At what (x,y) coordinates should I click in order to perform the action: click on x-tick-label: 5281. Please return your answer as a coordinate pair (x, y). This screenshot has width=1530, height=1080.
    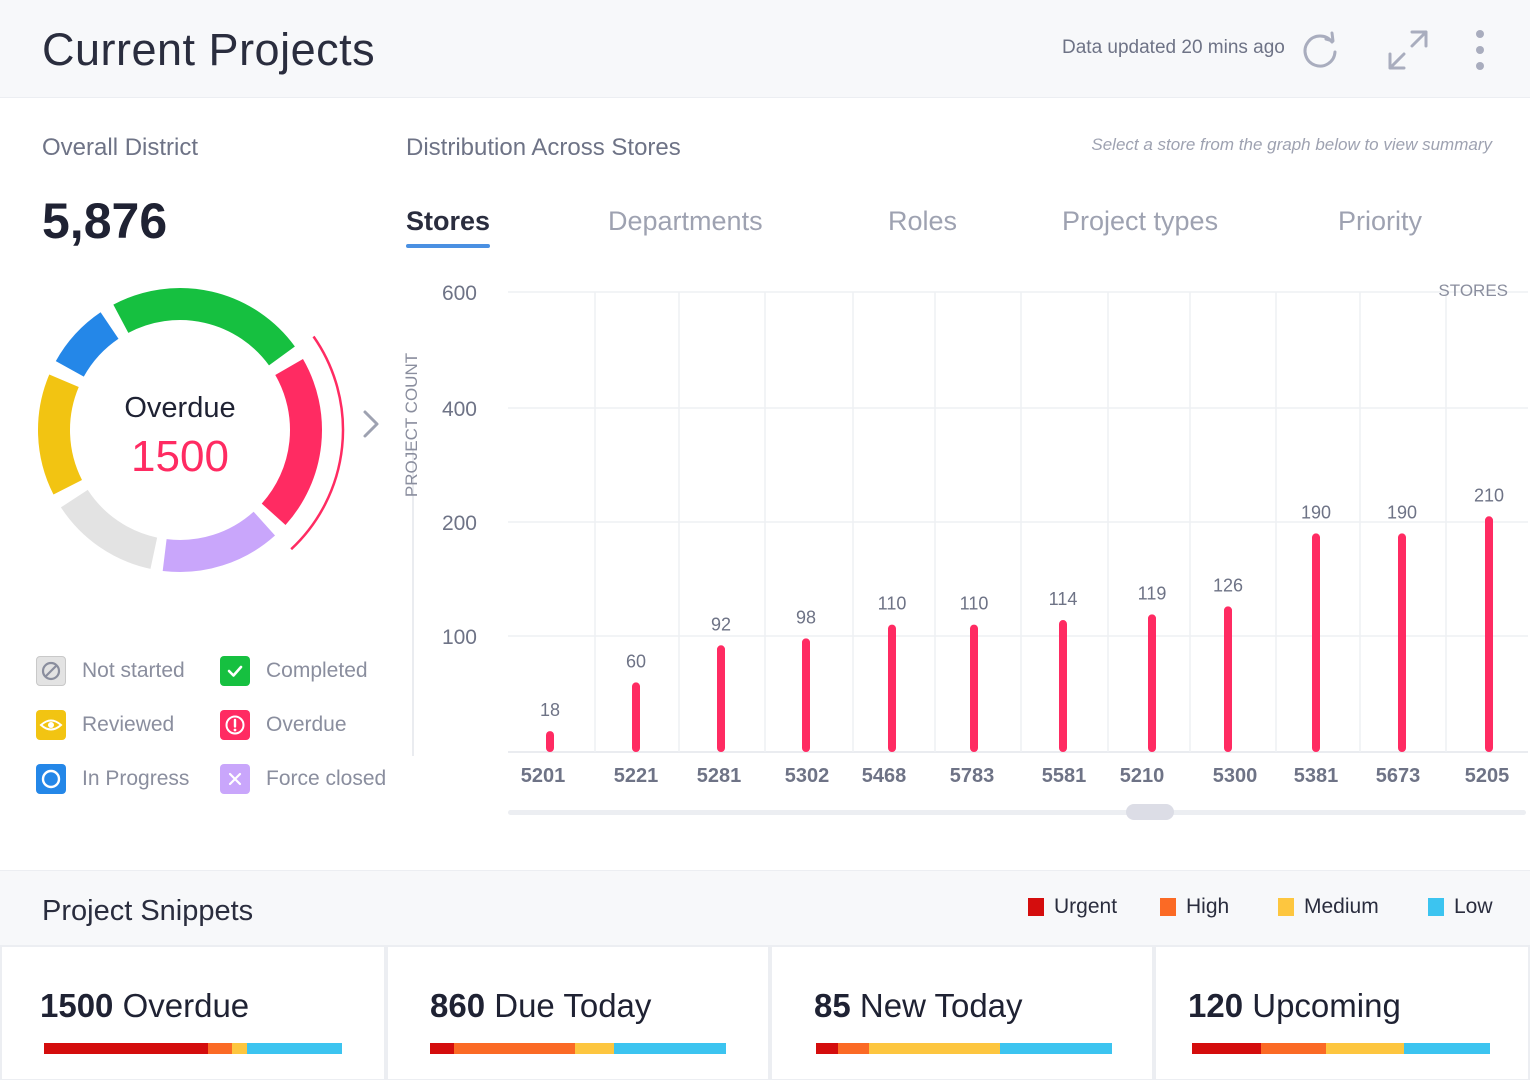
    Looking at the image, I should click on (719, 776).